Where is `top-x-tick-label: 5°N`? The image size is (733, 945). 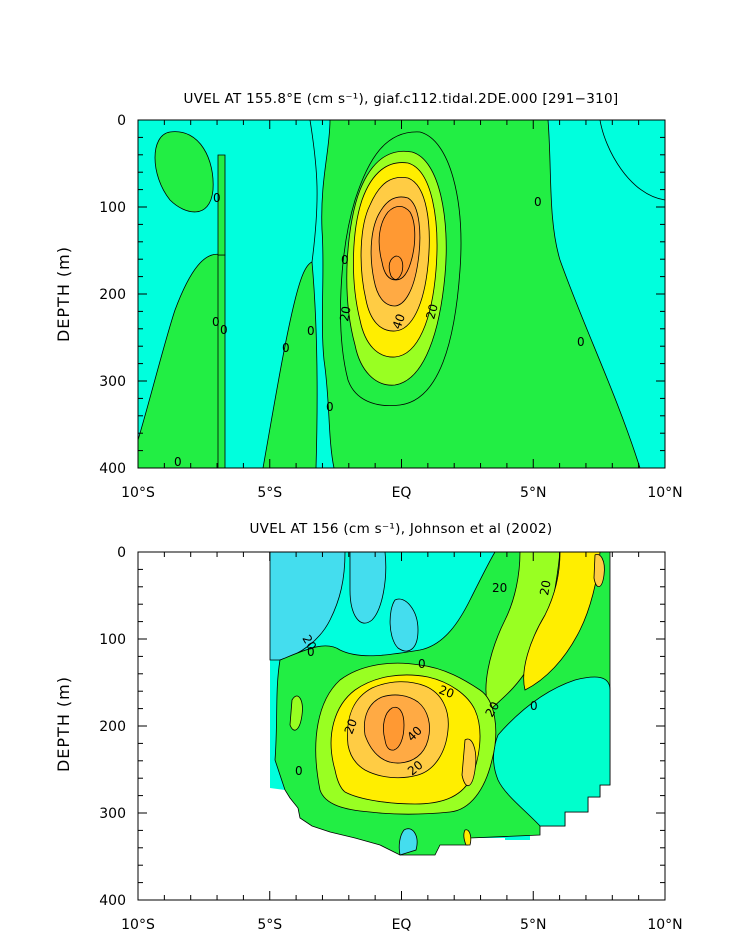
top-x-tick-label: 5°N is located at coordinates (533, 493).